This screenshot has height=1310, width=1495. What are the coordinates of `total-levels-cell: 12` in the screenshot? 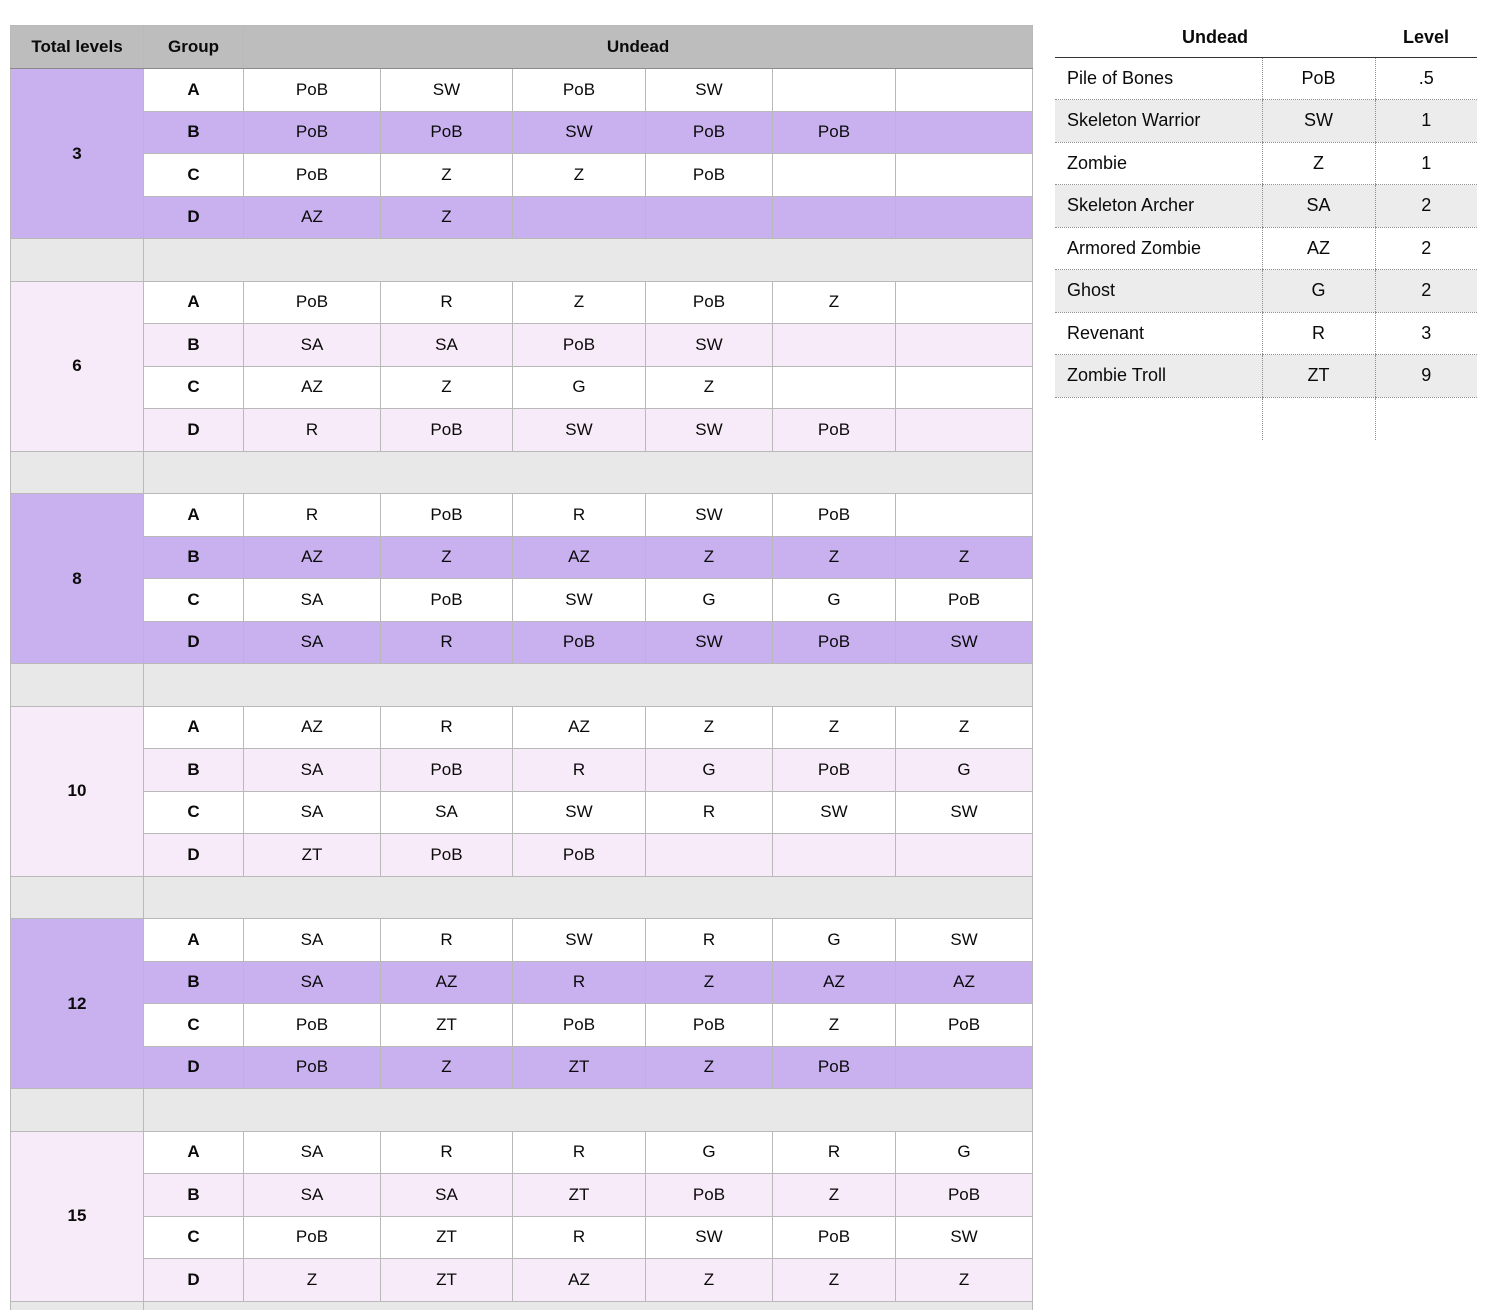 It's located at (77, 1003).